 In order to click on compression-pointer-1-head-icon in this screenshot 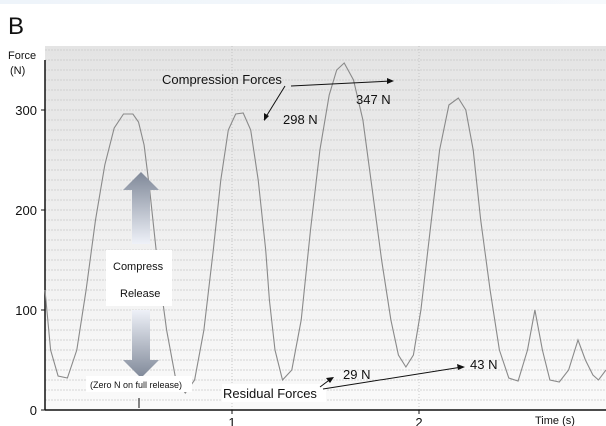, I will do `click(266, 117)`.